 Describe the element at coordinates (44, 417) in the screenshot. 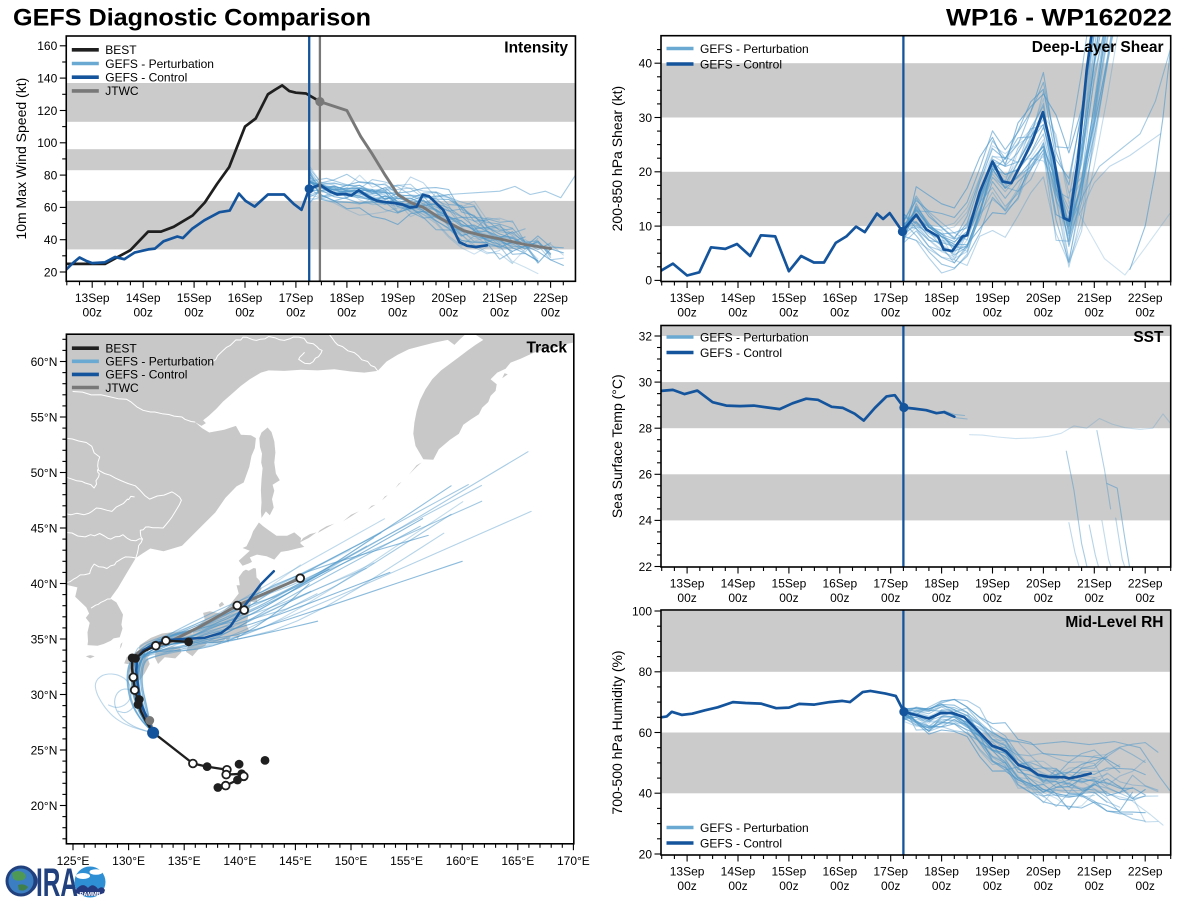

I see `svg-text: 55°N` at that location.